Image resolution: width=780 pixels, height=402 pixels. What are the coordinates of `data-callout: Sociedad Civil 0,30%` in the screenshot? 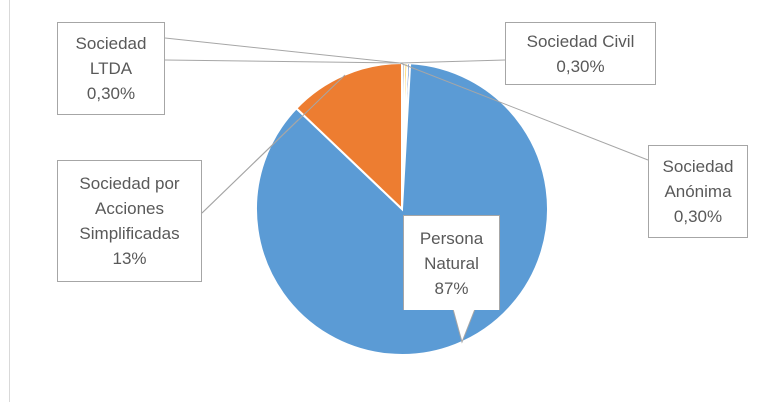 It's located at (580, 53).